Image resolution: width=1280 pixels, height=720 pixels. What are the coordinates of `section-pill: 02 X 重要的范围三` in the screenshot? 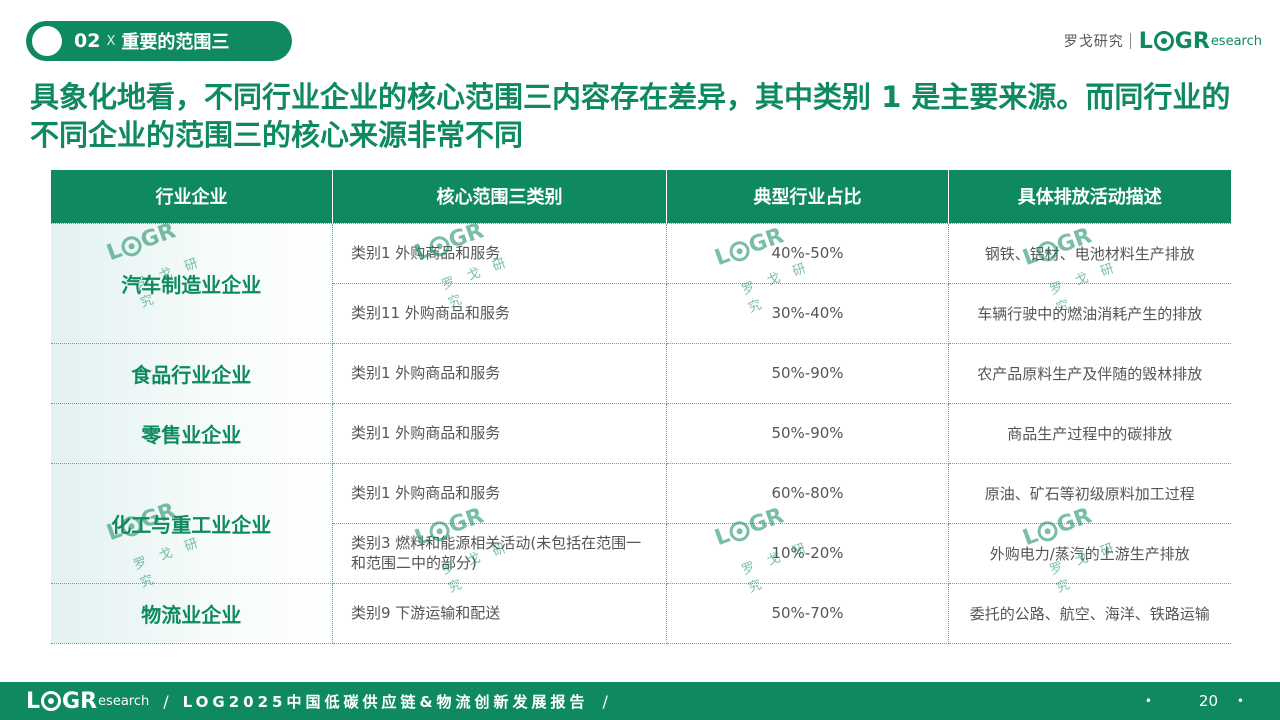 It's located at (159, 41).